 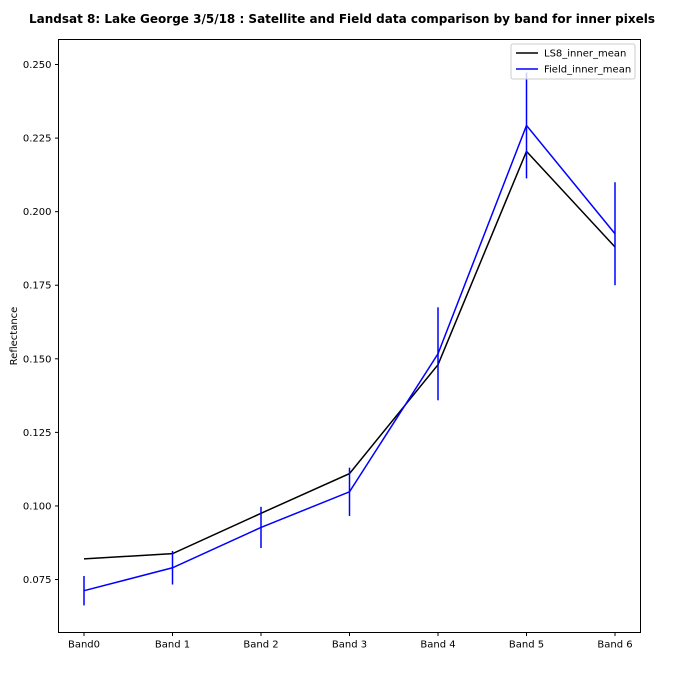 What do you see at coordinates (37, 65) in the screenshot?
I see `y-tick-label: 0.250` at bounding box center [37, 65].